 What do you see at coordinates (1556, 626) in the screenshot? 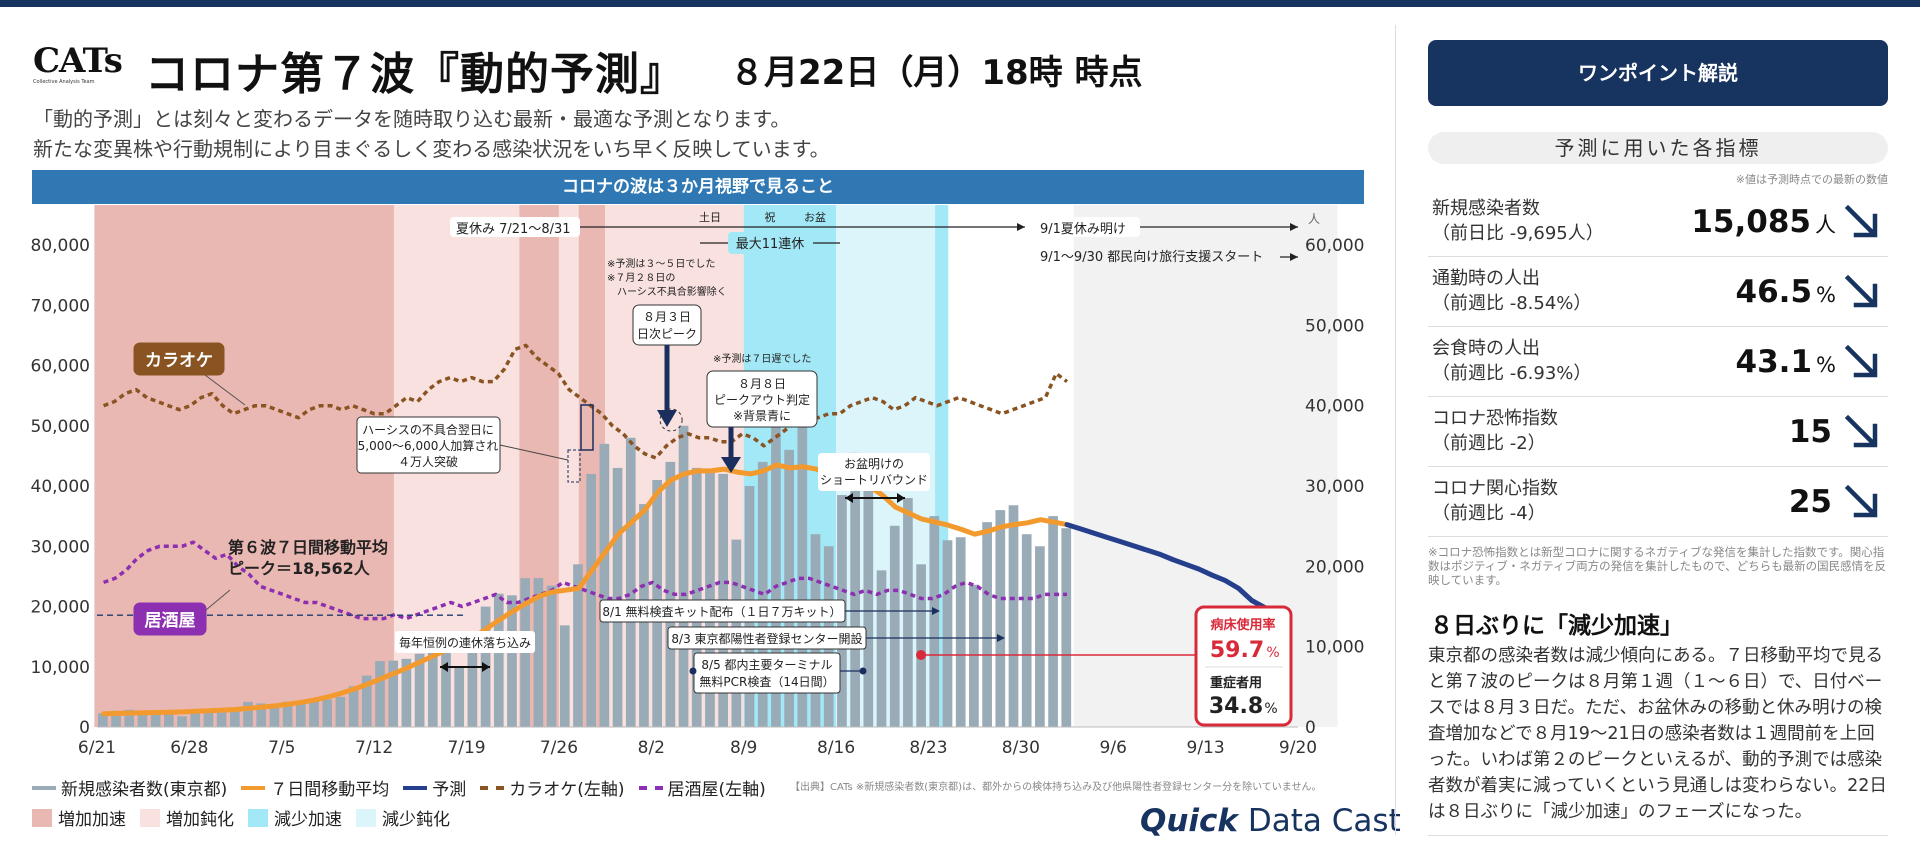
I see `commentary-headline: ８日ぶりに「減少加速」` at bounding box center [1556, 626].